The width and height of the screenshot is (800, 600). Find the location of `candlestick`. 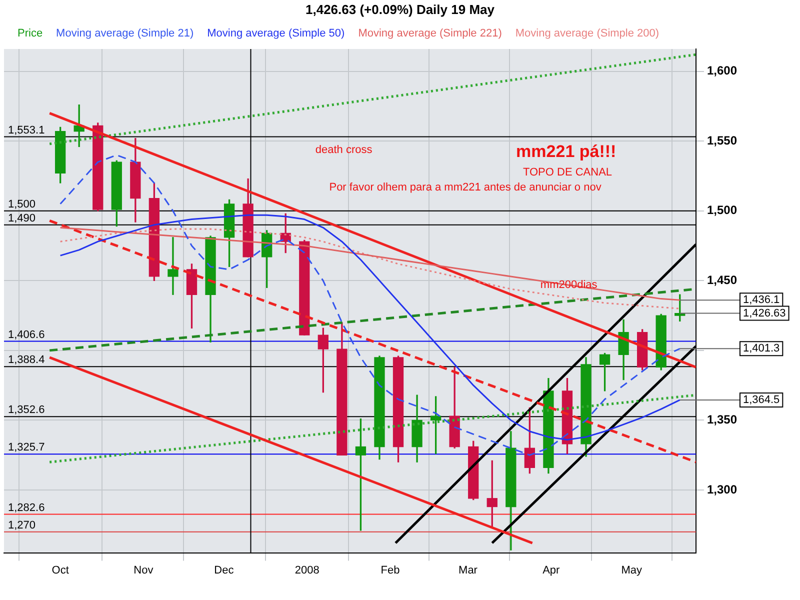

candlestick is located at coordinates (173, 266).